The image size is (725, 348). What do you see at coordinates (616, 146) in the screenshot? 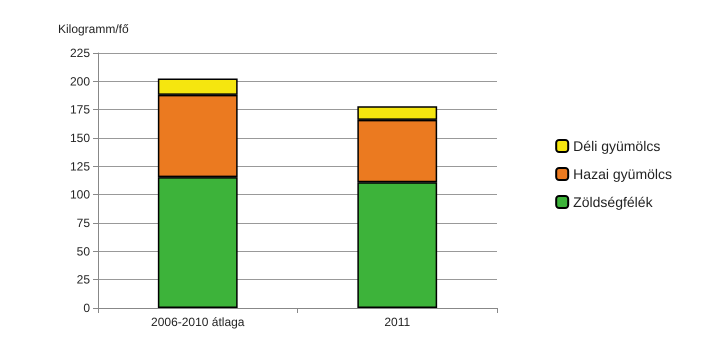
I see `legend-label: Déli gyümölcs` at bounding box center [616, 146].